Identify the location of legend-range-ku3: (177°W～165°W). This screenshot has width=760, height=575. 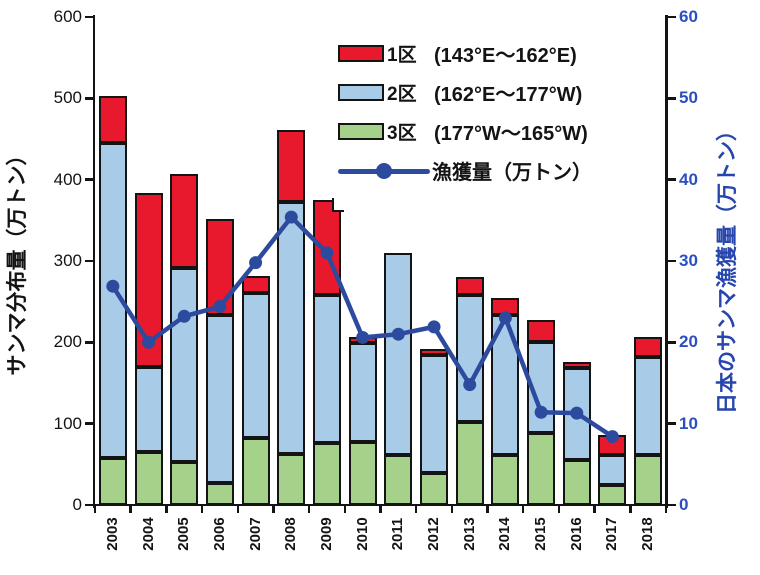
(511, 134).